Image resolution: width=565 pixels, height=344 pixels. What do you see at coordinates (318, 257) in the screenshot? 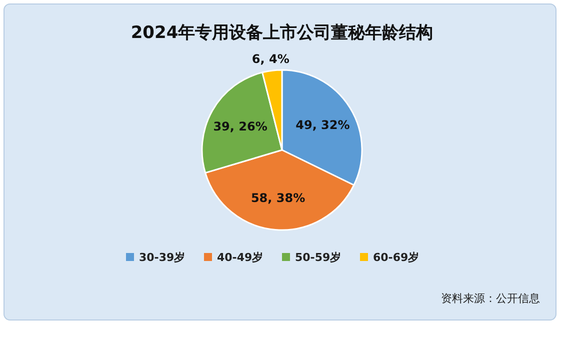
I see `legend-label: 50-59岁` at bounding box center [318, 257].